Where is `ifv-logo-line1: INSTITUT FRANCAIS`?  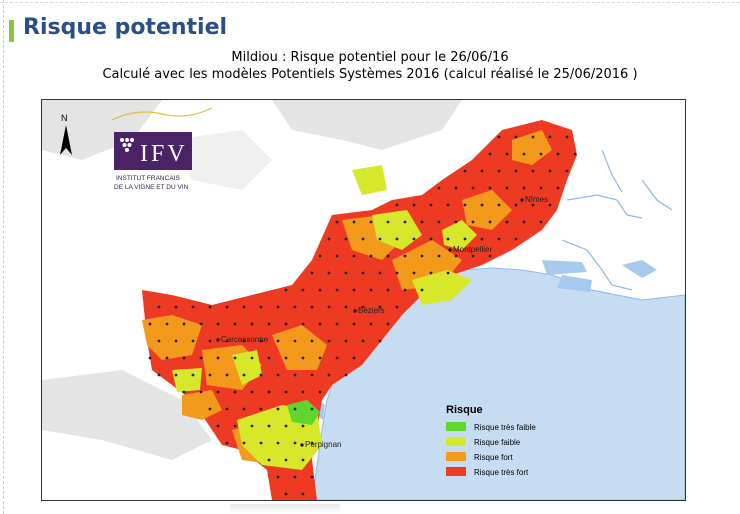 ifv-logo-line1: INSTITUT FRANCAIS is located at coordinates (148, 178).